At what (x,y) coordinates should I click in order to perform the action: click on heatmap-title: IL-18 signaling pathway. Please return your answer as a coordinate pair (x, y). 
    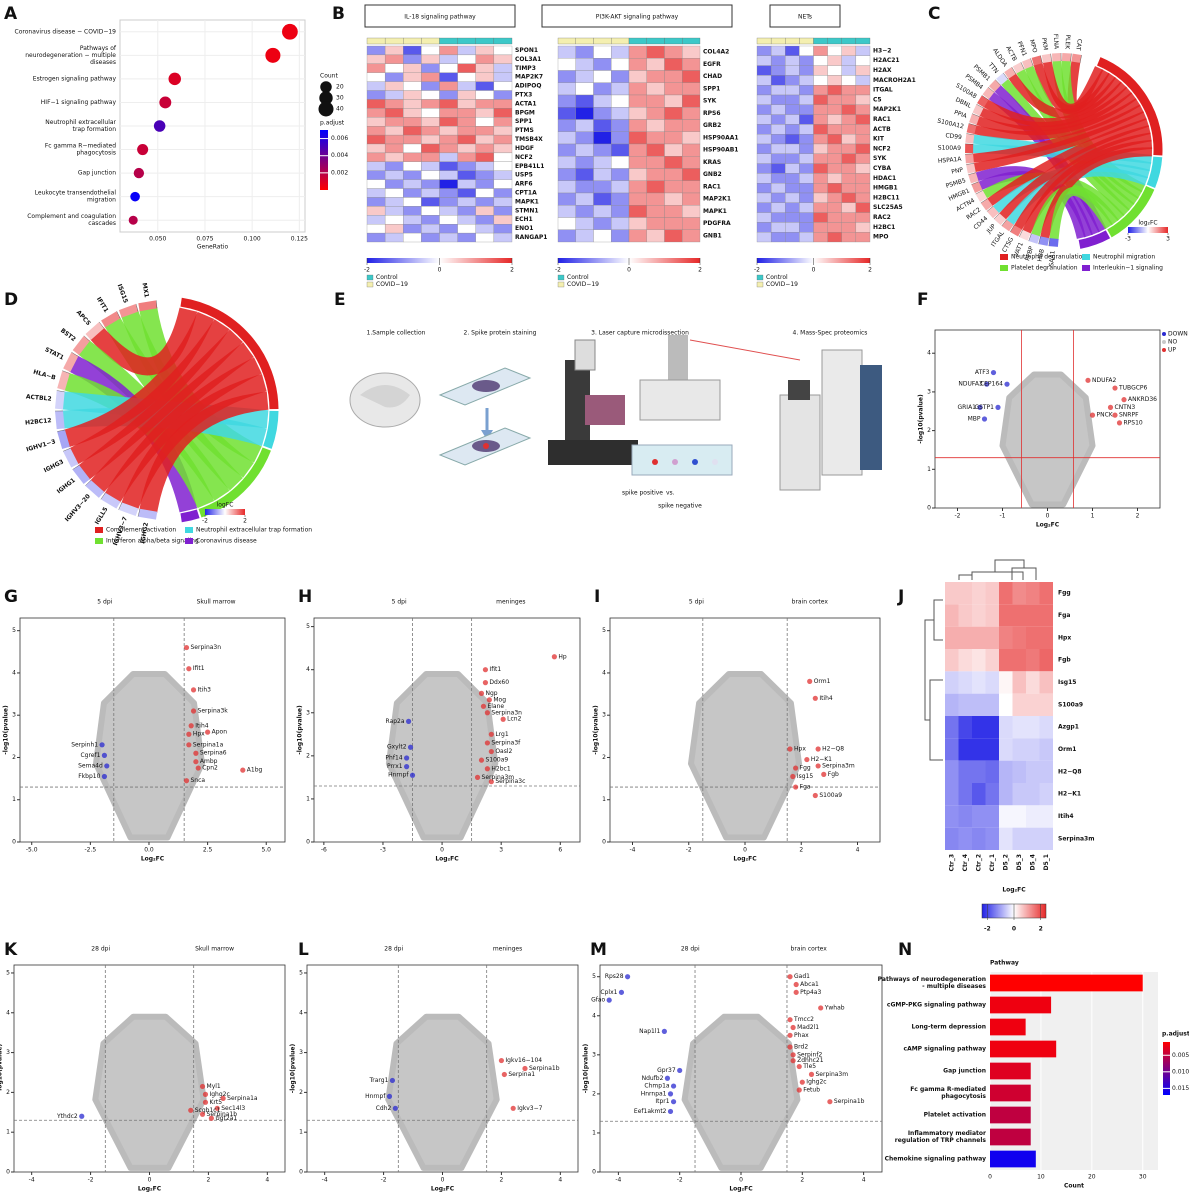
    Looking at the image, I should click on (440, 17).